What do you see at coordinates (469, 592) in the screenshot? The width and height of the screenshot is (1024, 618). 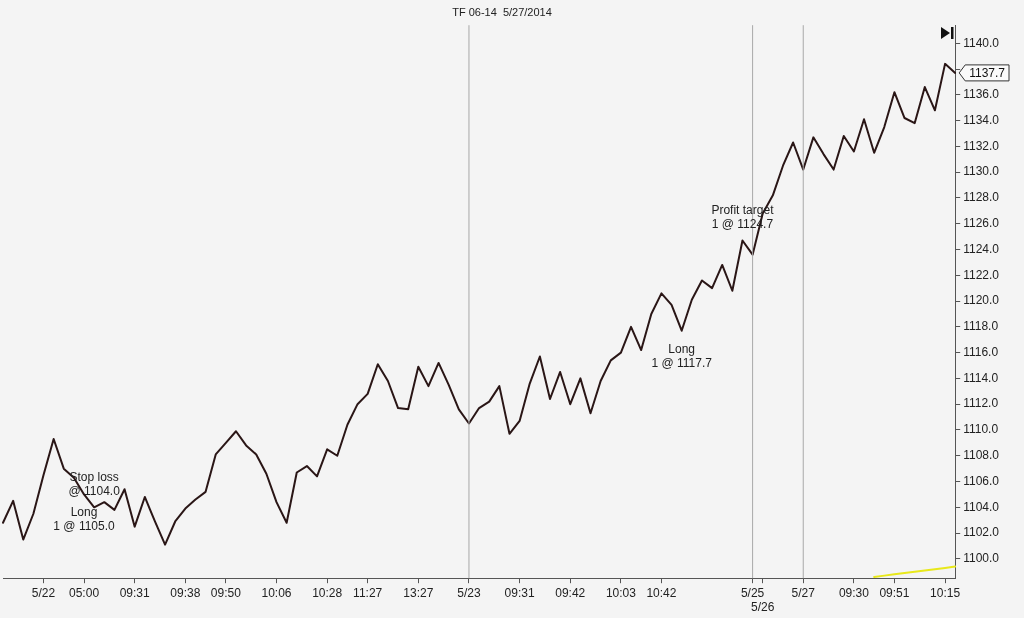 I see `x-tick-label: 5/23` at bounding box center [469, 592].